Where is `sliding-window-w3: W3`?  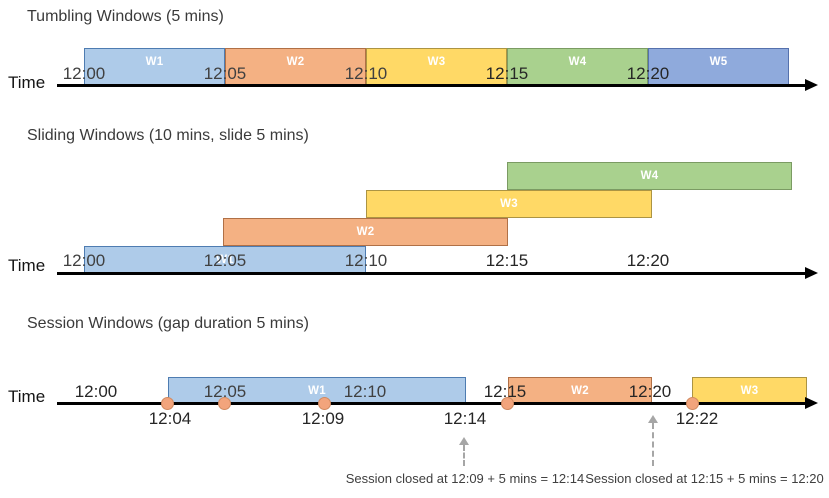 sliding-window-w3: W3 is located at coordinates (509, 204).